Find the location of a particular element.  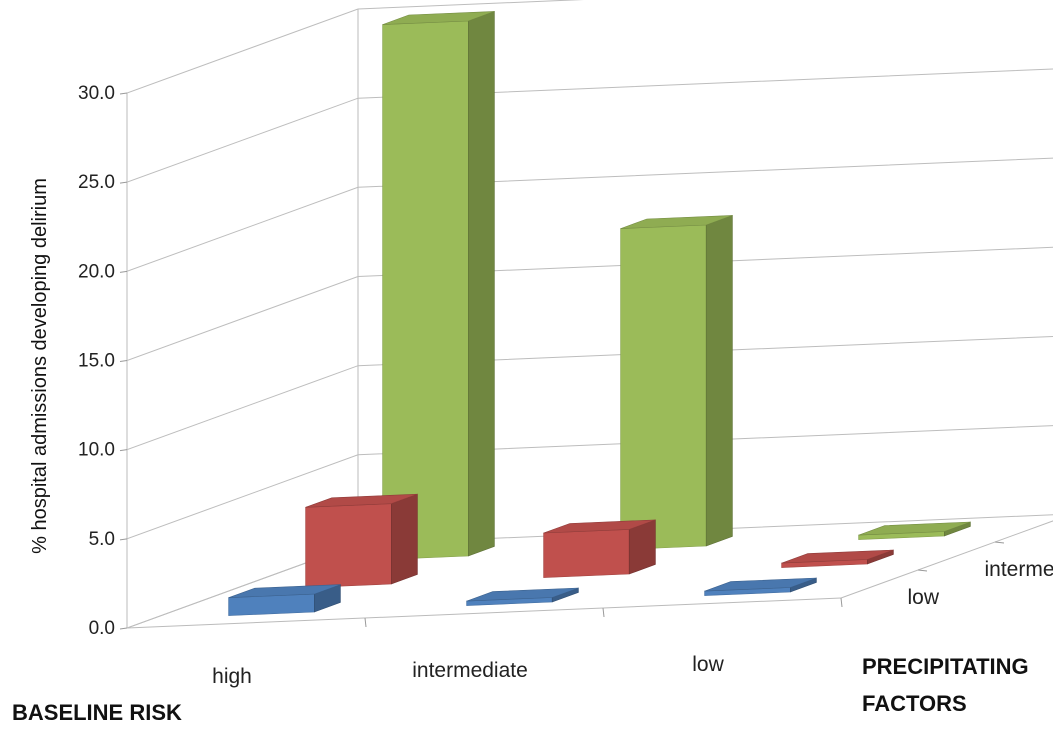

x-axis-title: BASELINE RISK is located at coordinates (97, 712).